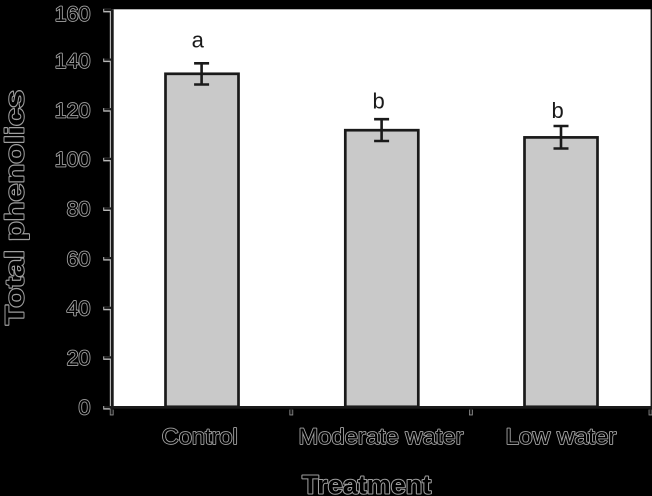 Image resolution: width=652 pixels, height=496 pixels. What do you see at coordinates (73, 14) in the screenshot?
I see `svg-text: 160` at bounding box center [73, 14].